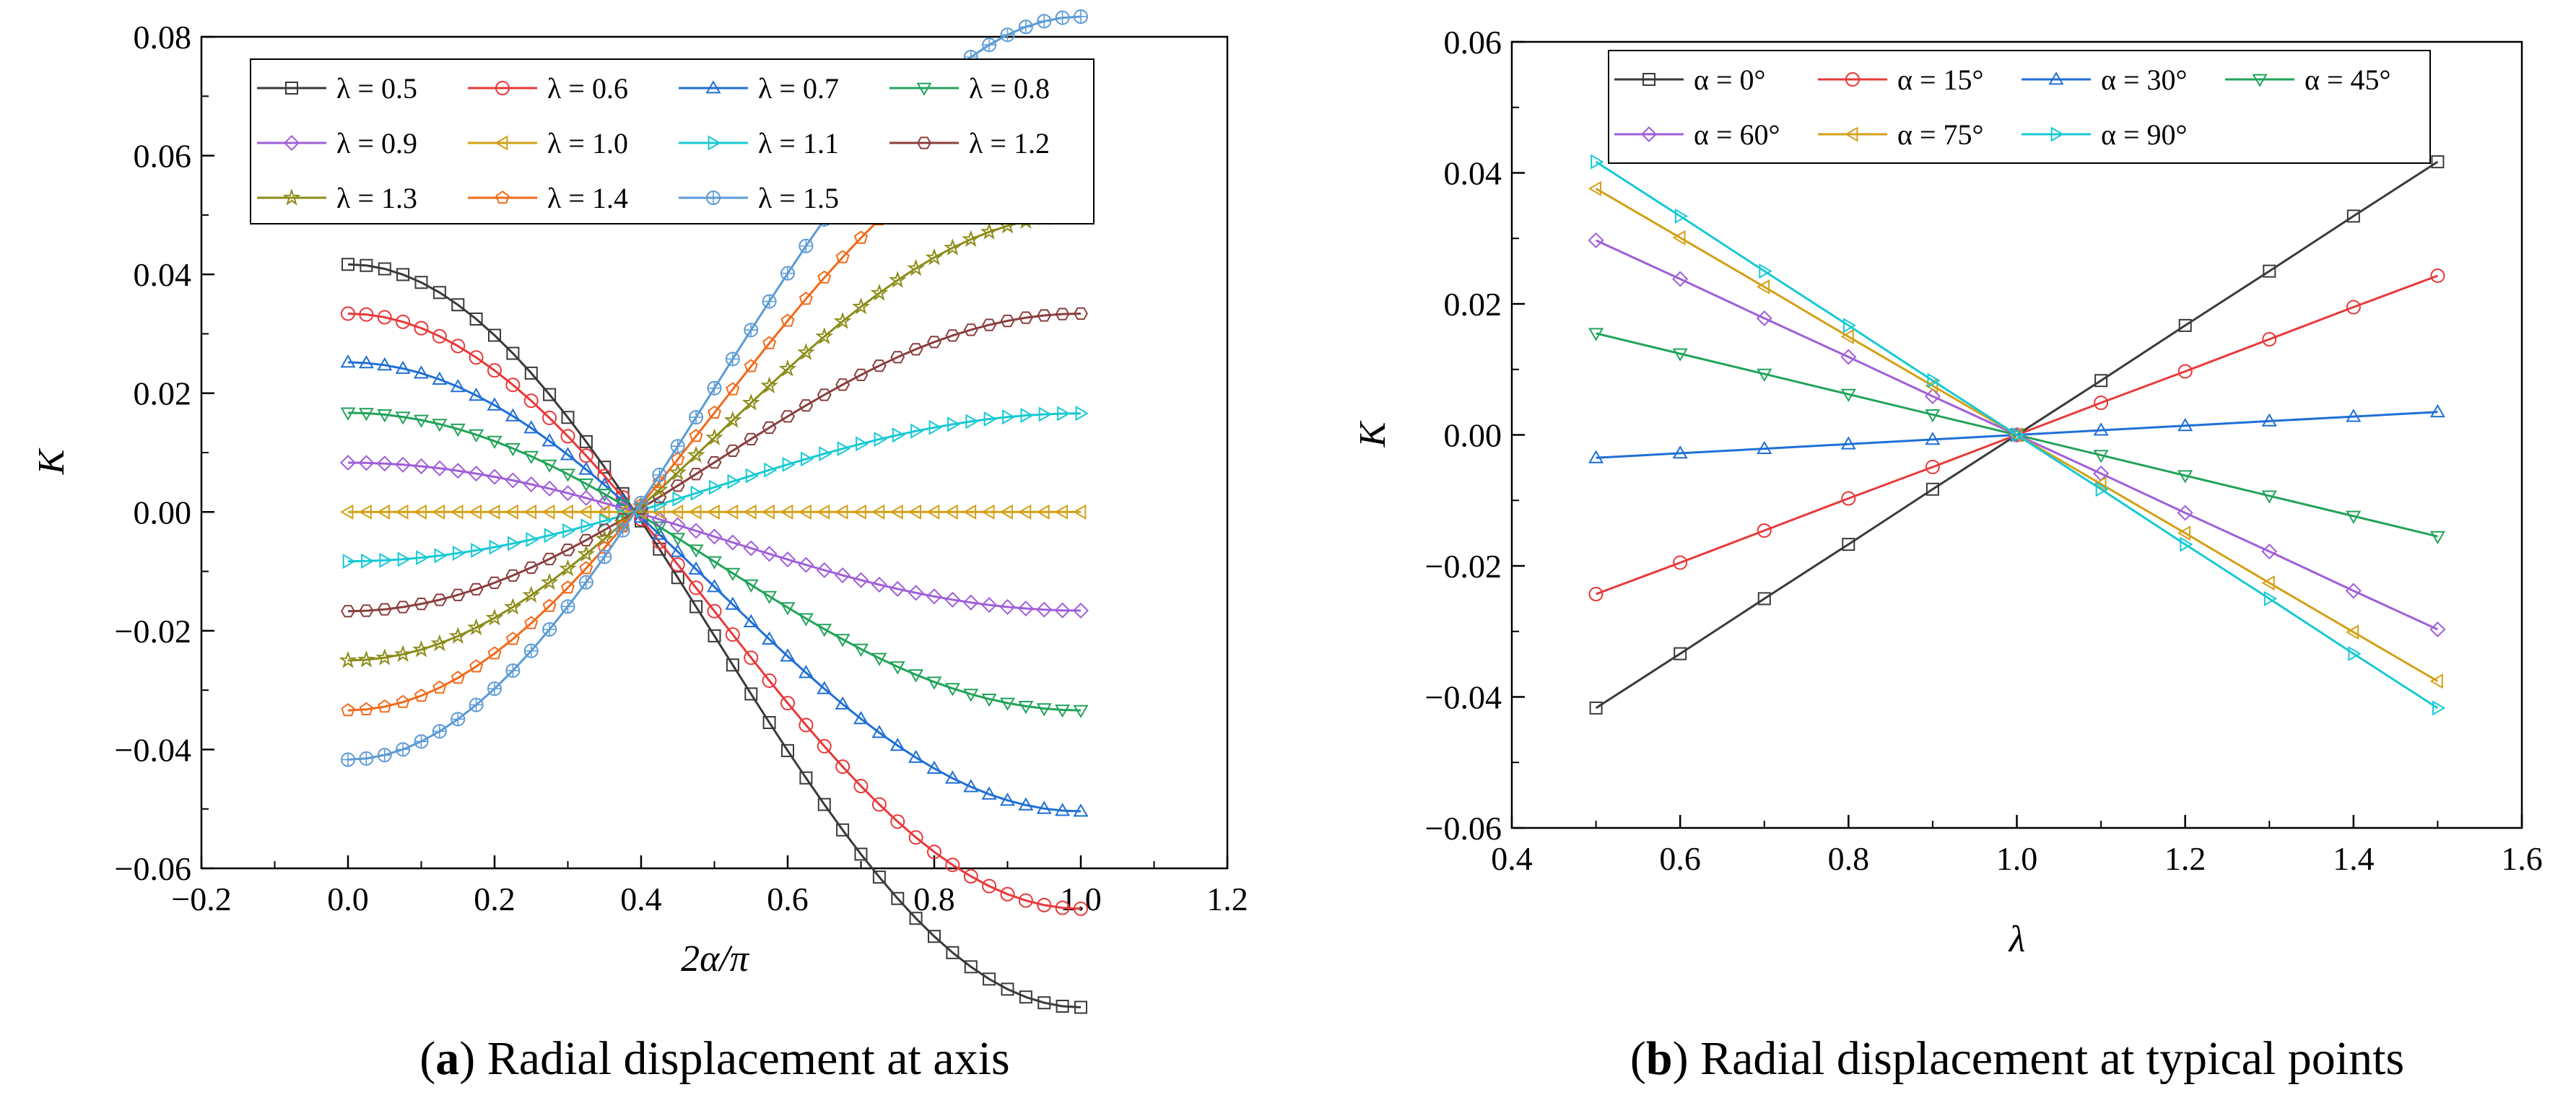 This screenshot has width=2576, height=1108. What do you see at coordinates (934, 899) in the screenshot?
I see `a-xtick-label: 0.8` at bounding box center [934, 899].